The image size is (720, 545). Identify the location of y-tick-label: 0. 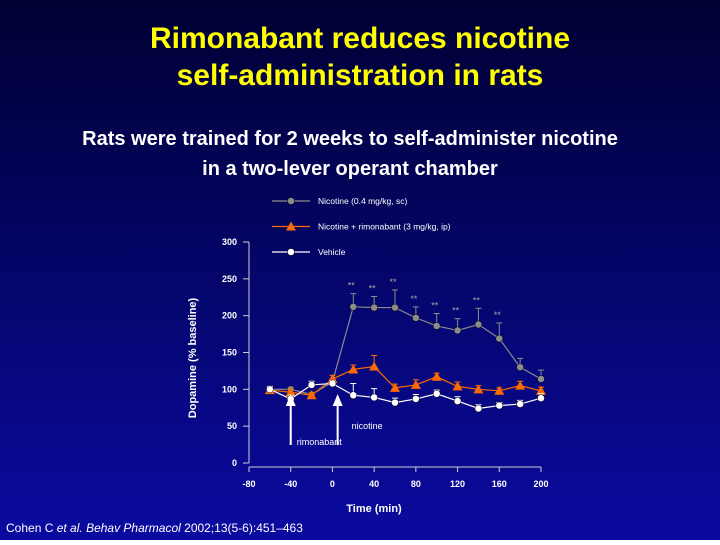
(234, 463).